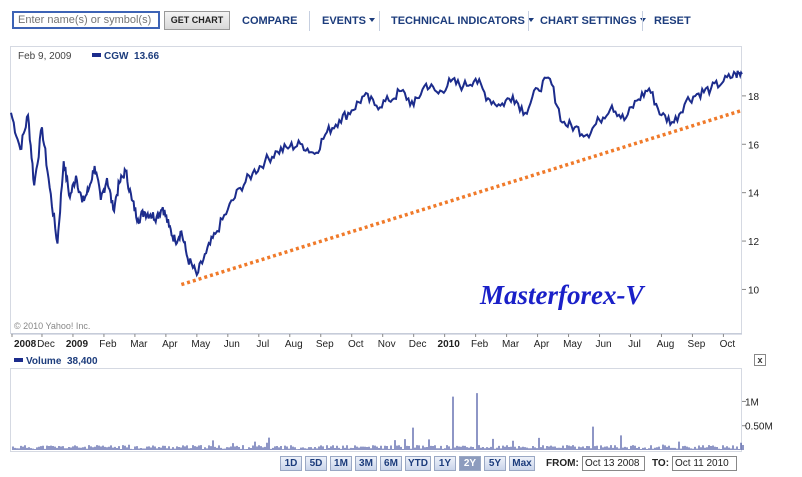 The width and height of the screenshot is (802, 477). I want to click on series-swatch, so click(96, 55).